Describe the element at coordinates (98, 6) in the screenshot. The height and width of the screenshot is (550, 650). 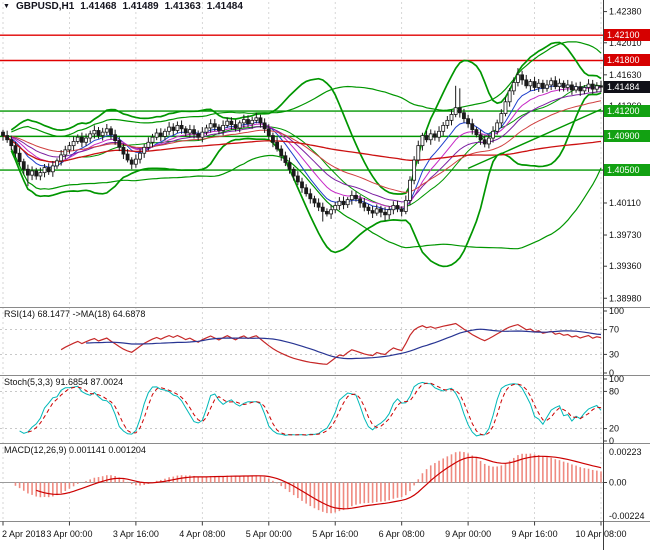
I see `ohlc-open: 1.41468` at that location.